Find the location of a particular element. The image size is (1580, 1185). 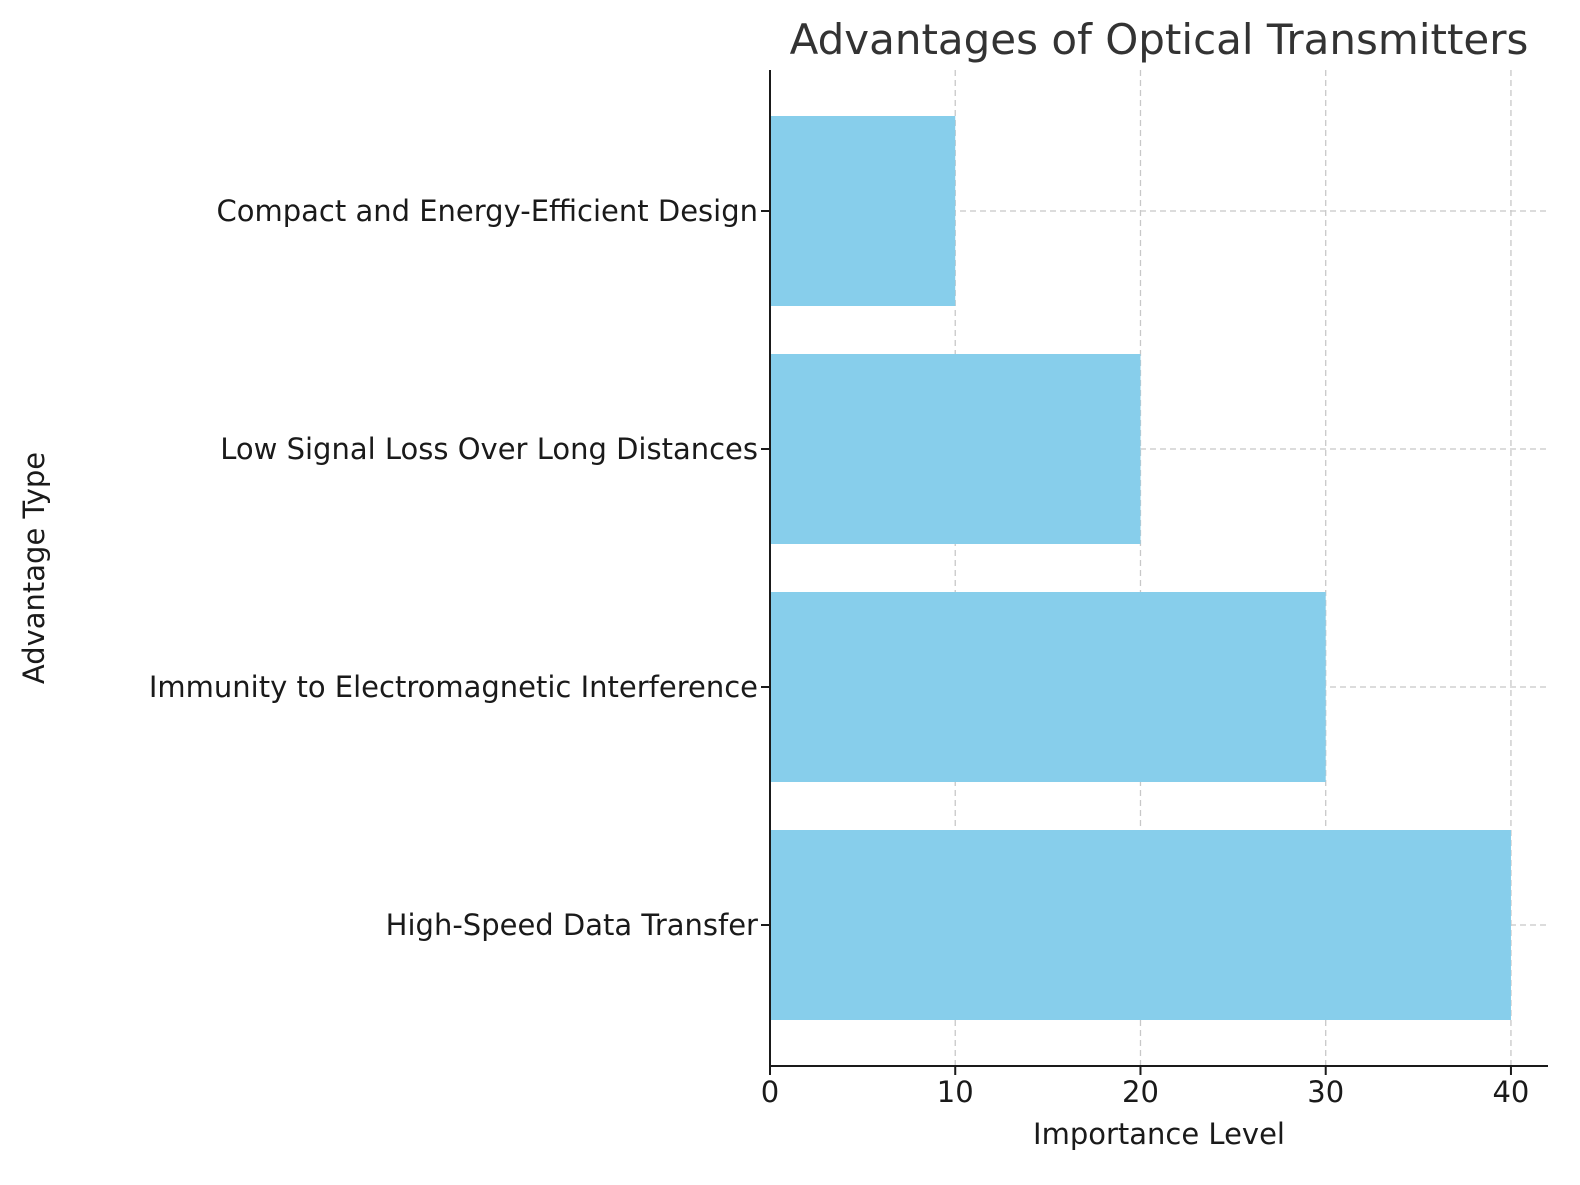

y-tick-label-1: Immunity to Electromagnetic Interference is located at coordinates (453, 687).